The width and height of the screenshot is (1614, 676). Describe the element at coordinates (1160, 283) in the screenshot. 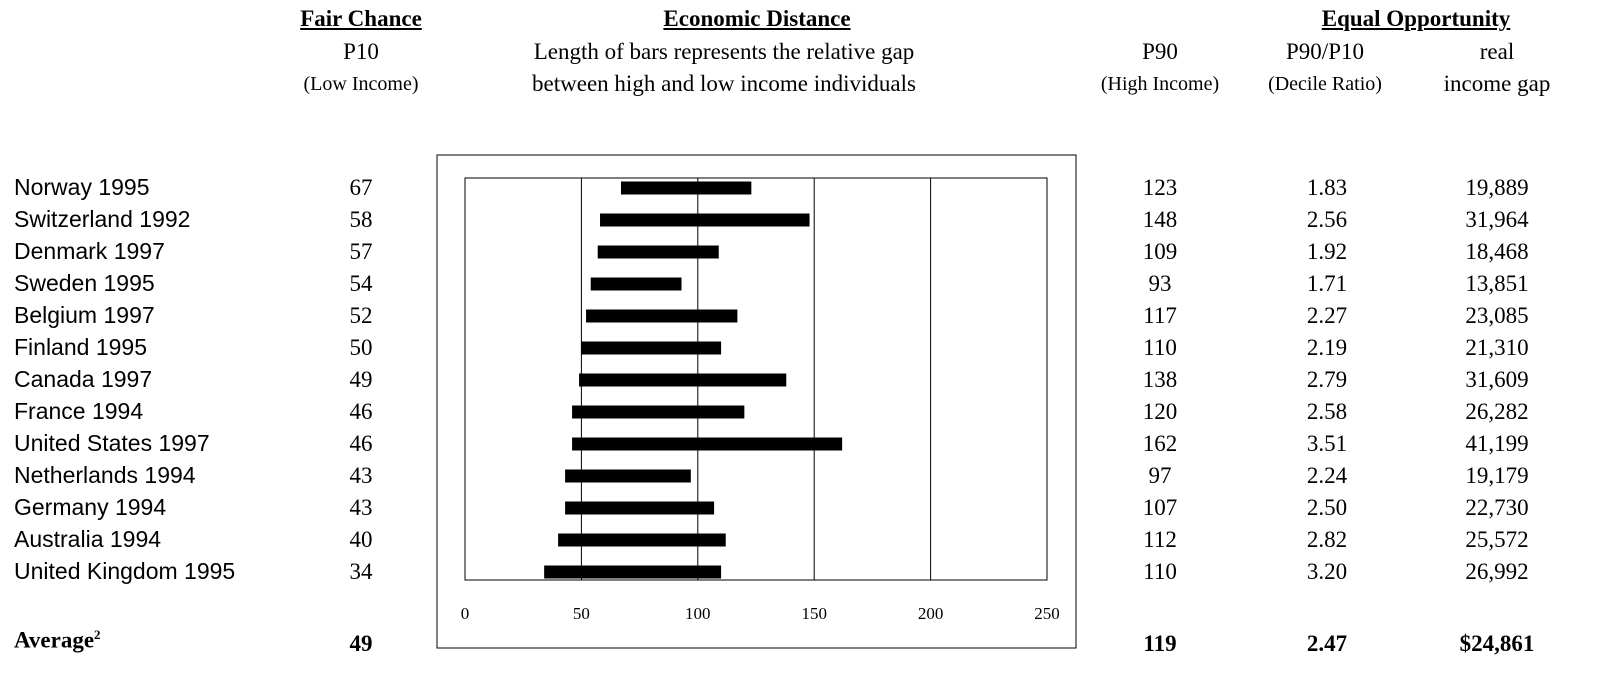

I see `row-p90: 93` at that location.